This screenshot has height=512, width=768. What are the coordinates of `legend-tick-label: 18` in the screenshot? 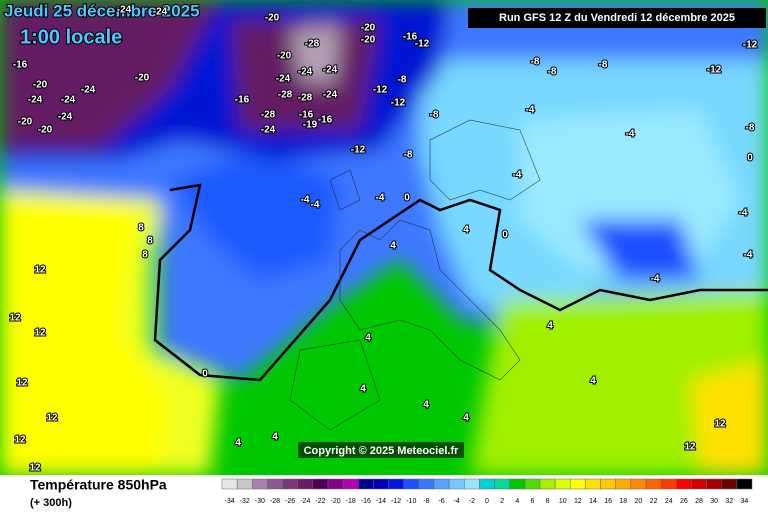 It's located at (623, 501).